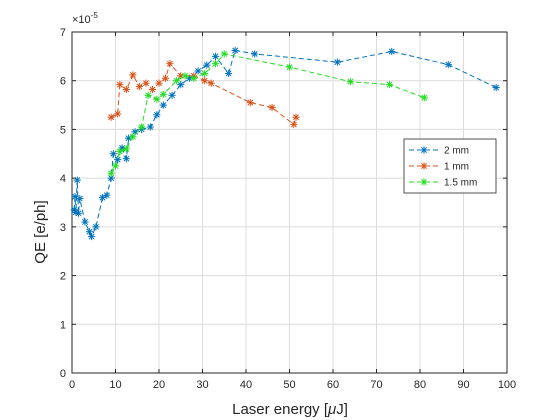 This screenshot has width=560, height=420. I want to click on legend-label: 1.5 mm, so click(460, 183).